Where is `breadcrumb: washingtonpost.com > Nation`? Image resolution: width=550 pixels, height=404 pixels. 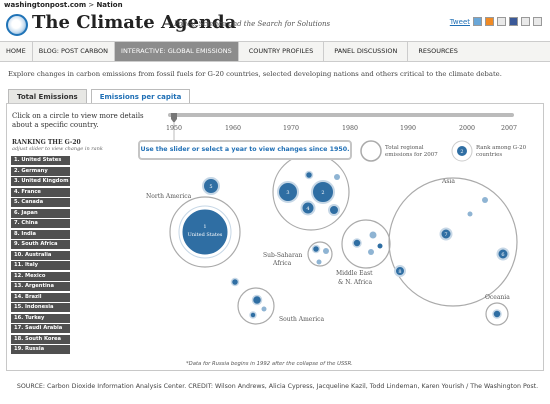
breadcrumb: washingtonpost.com > Nation is located at coordinates (275, 5).